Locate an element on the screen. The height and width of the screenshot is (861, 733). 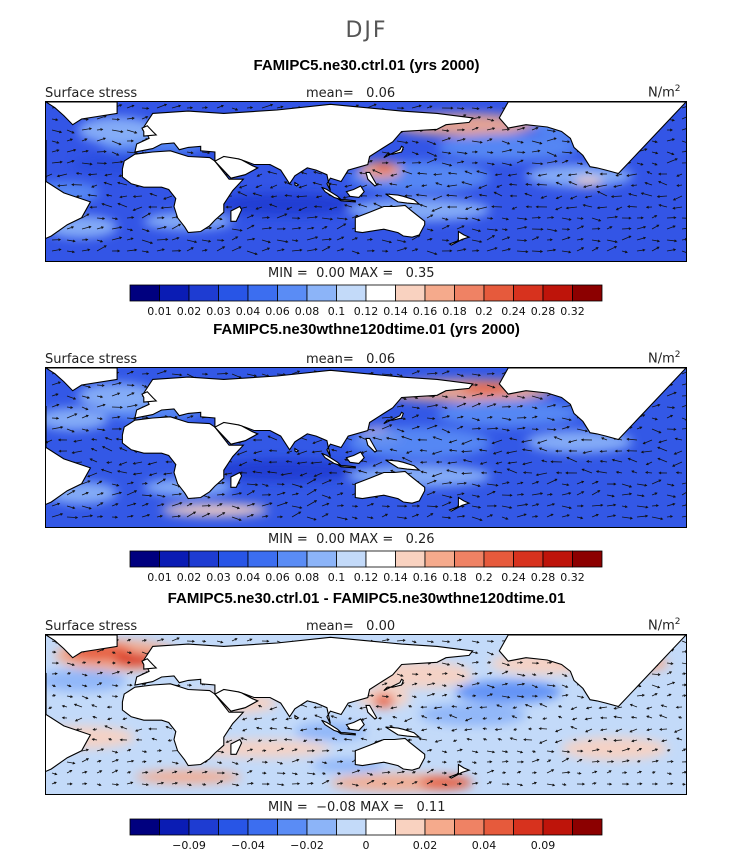
panel-1-mean-label: mean= is located at coordinates (330, 93).